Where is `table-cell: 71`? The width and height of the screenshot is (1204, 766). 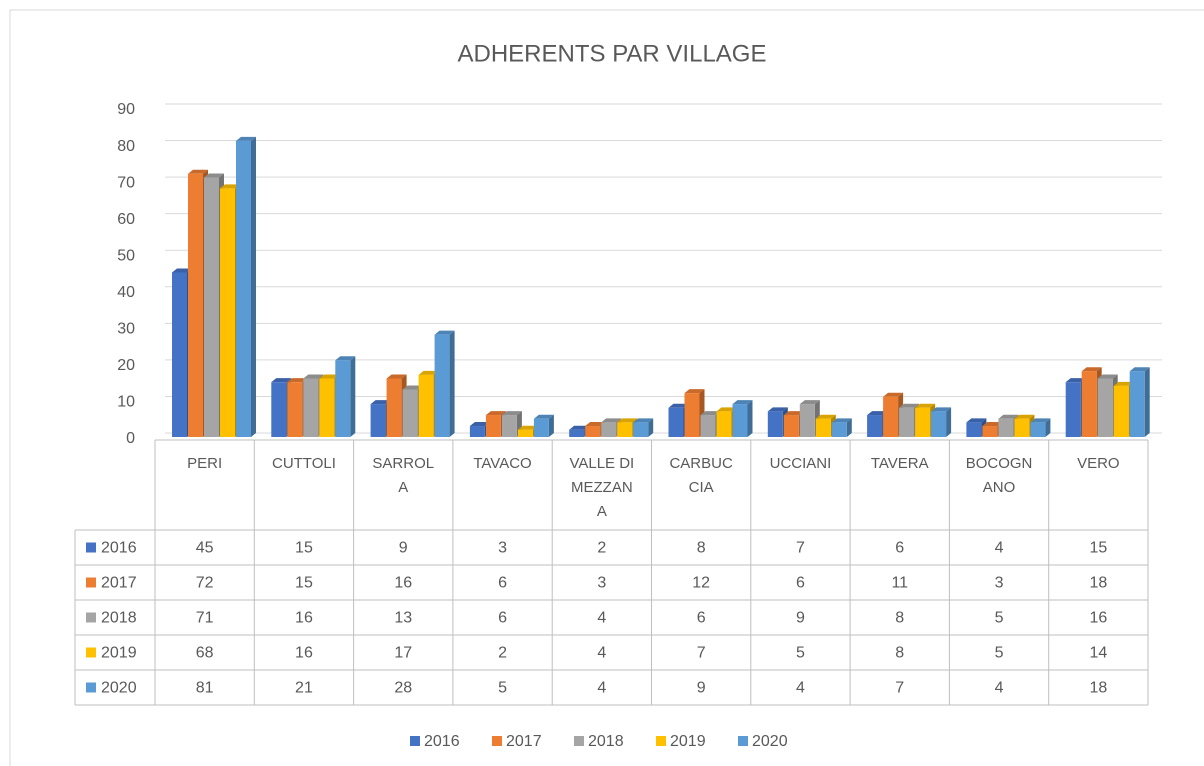 table-cell: 71 is located at coordinates (205, 618).